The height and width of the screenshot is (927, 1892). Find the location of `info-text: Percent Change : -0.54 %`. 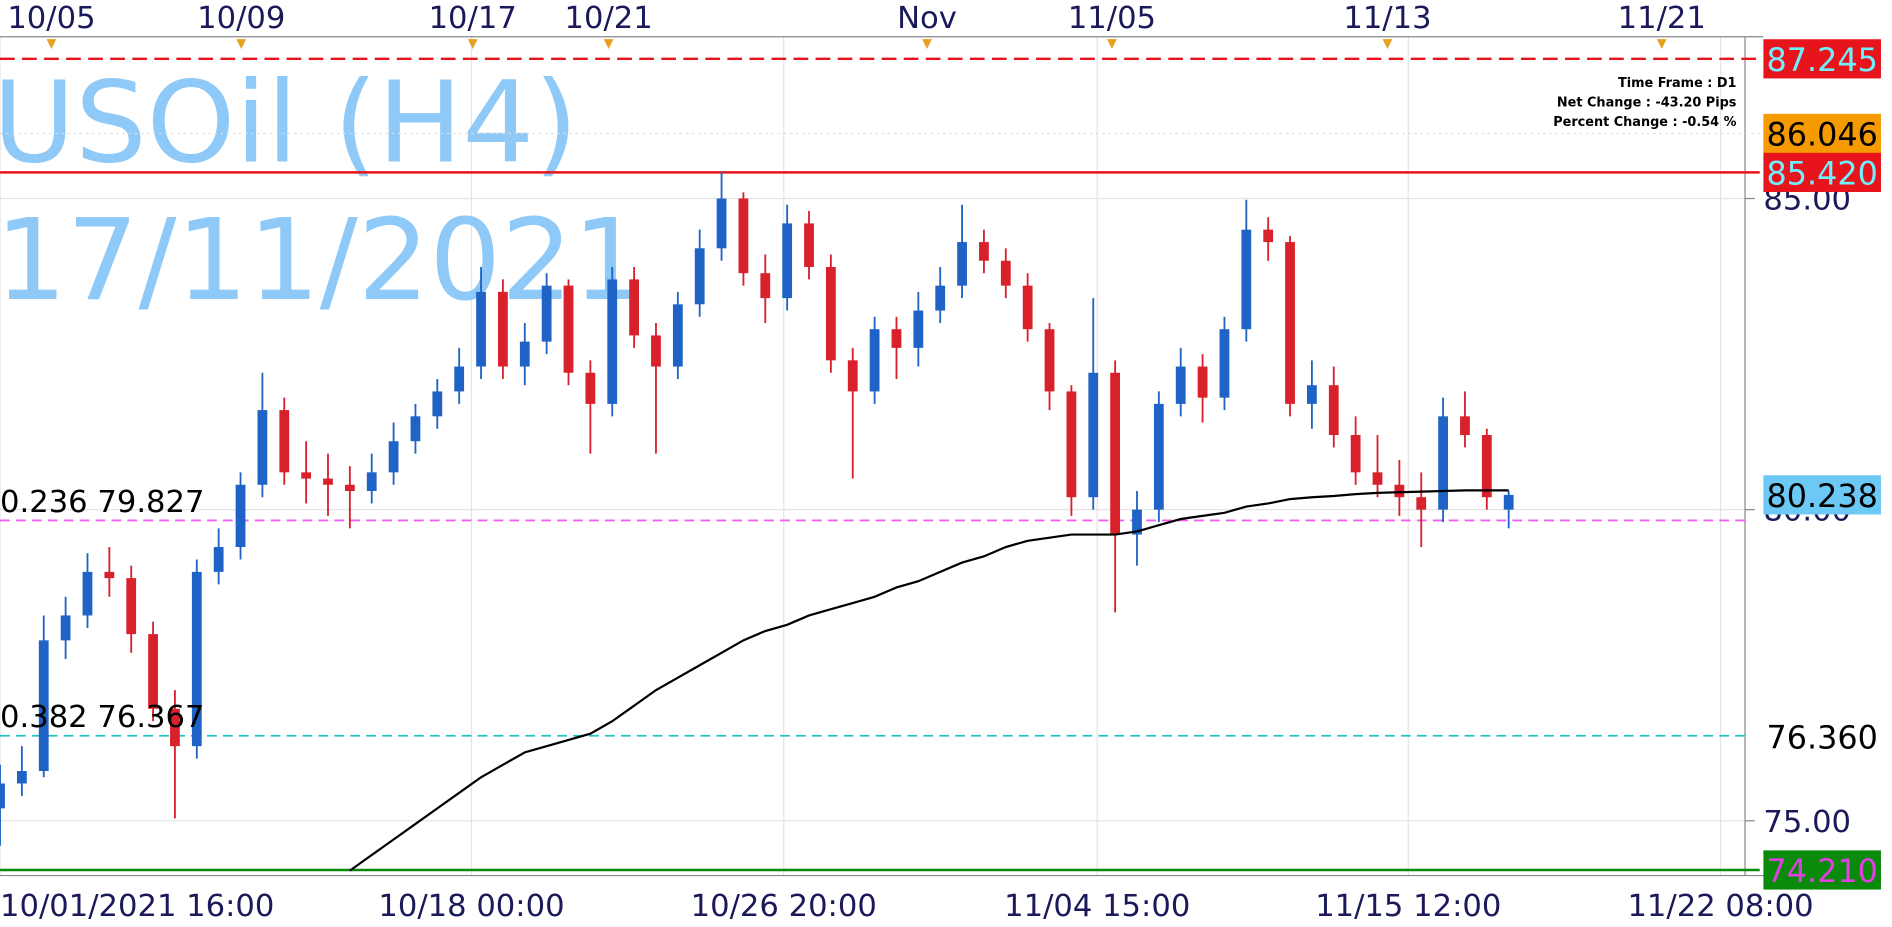

info-text: Percent Change : -0.54 % is located at coordinates (1644, 122).